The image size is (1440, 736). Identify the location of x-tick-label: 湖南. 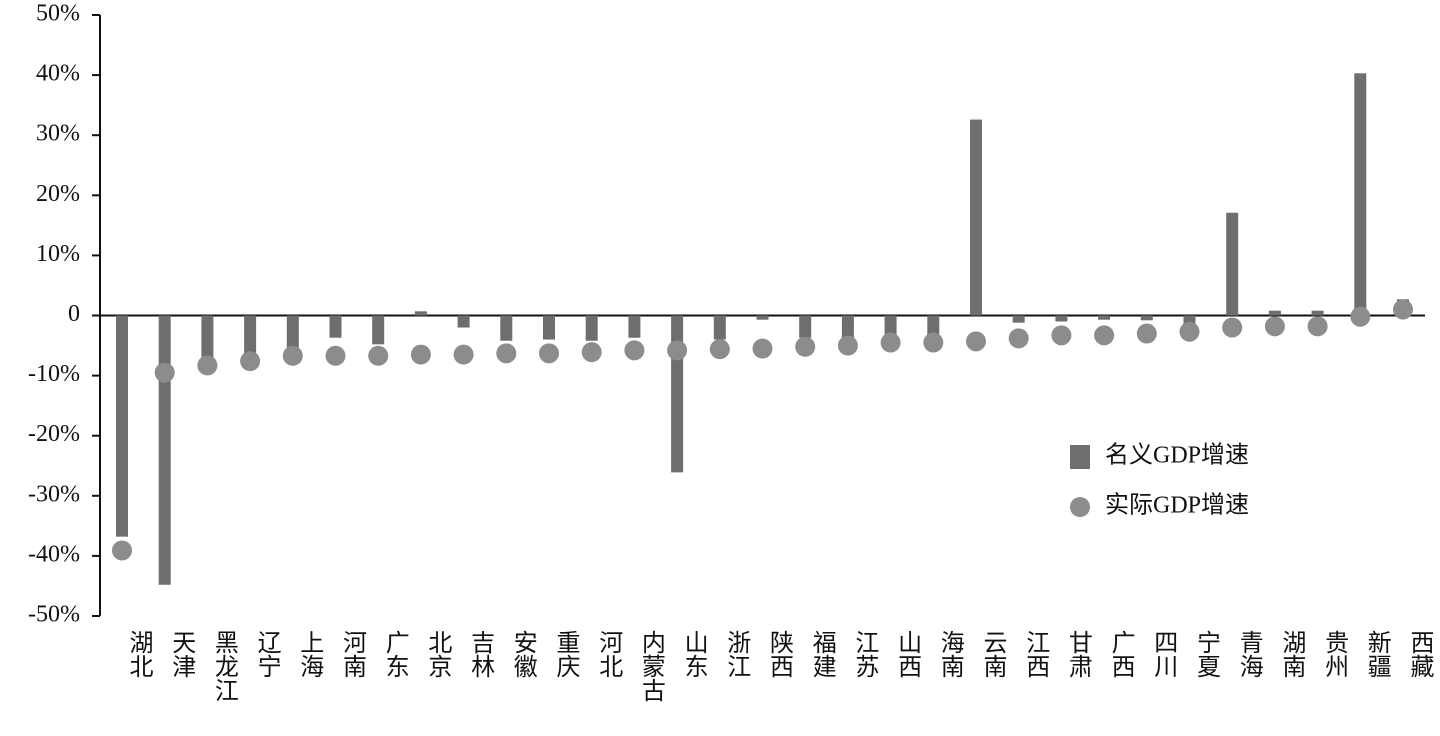
(1292, 654).